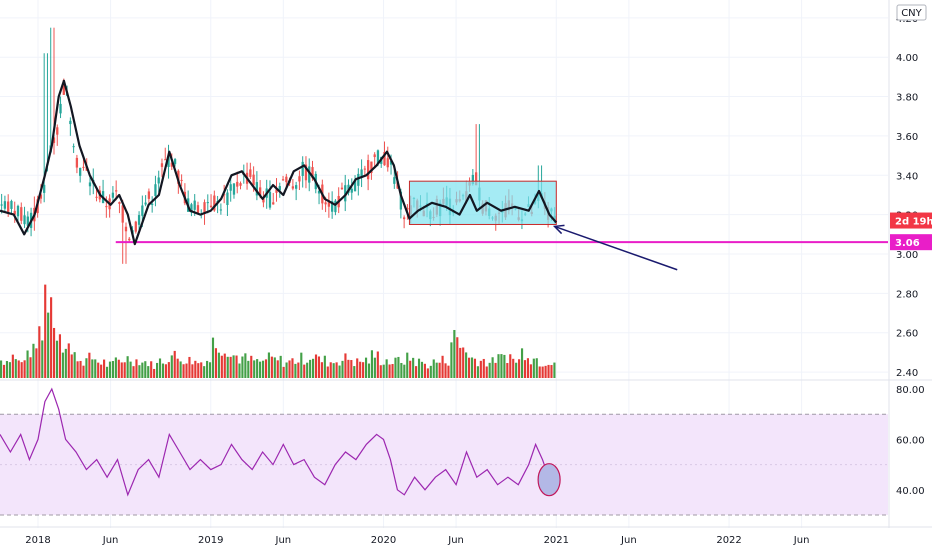  Describe the element at coordinates (280, 442) in the screenshot. I see `rsi-indicator` at that location.